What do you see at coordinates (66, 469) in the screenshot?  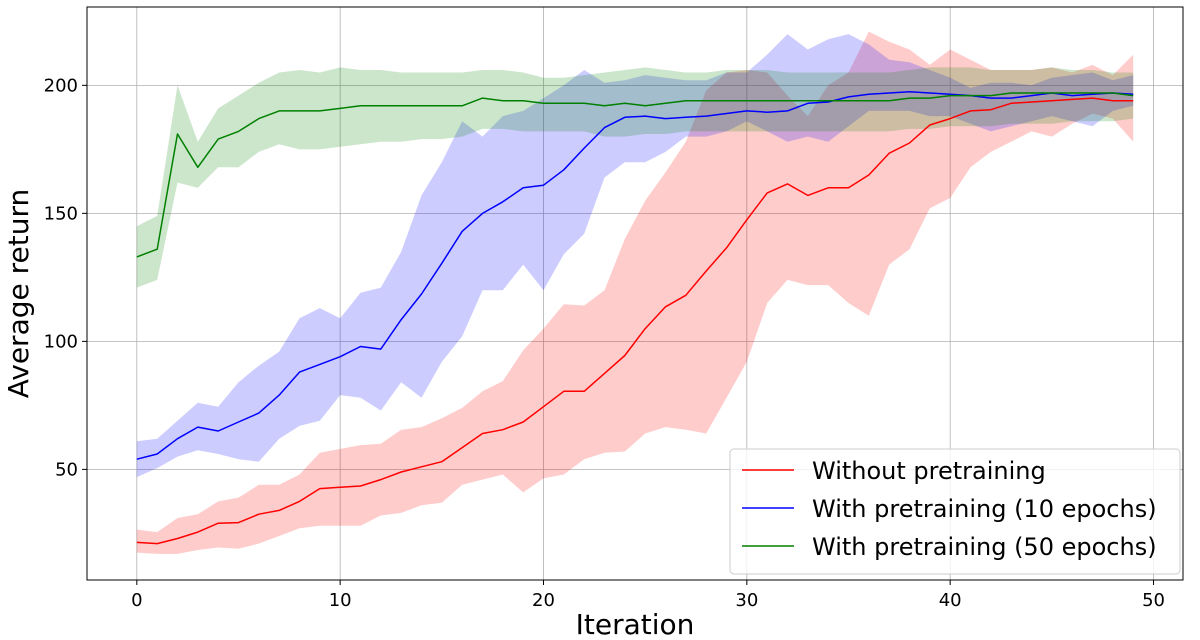 I see `y-tick-label: 50` at bounding box center [66, 469].